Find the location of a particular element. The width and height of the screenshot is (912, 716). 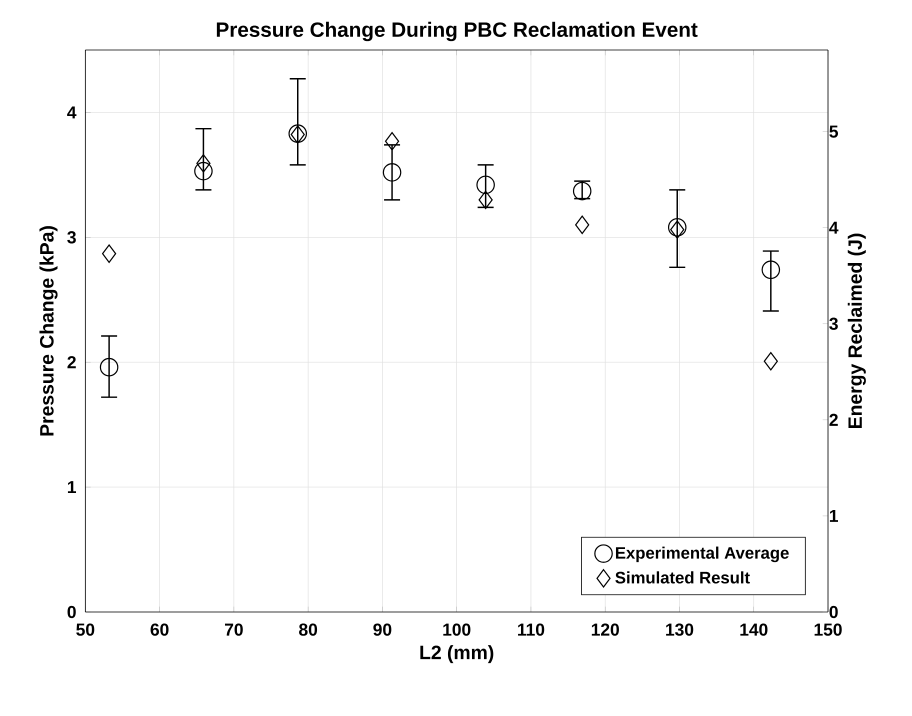

legend-label: Simulated Result is located at coordinates (682, 577).